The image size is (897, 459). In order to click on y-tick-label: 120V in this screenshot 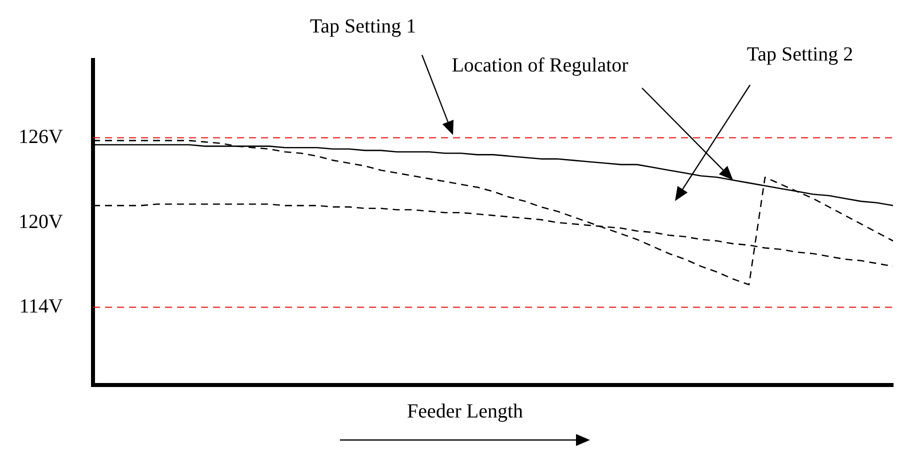, I will do `click(41, 221)`.